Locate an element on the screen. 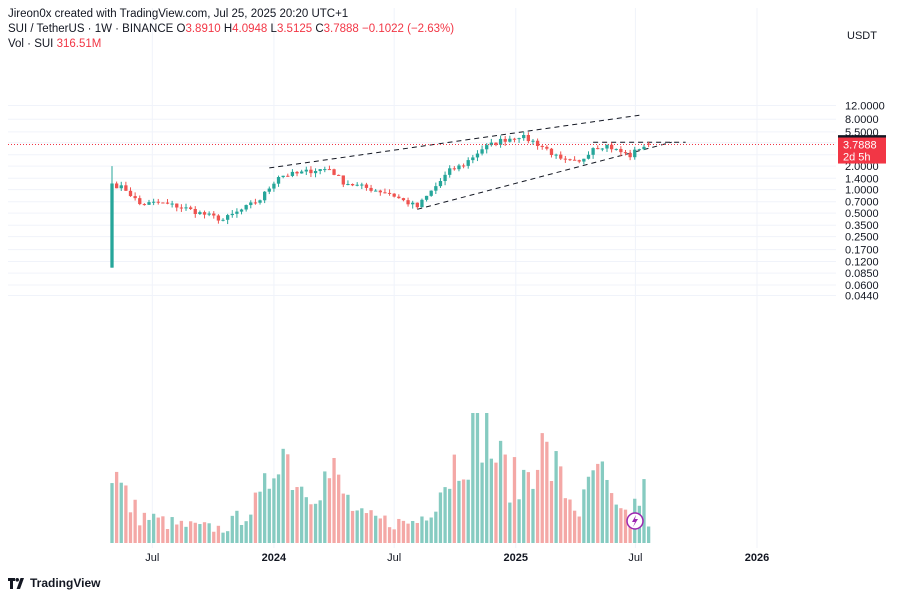 This screenshot has height=596, width=900. volume-label: Vol · SUI is located at coordinates (31, 44).